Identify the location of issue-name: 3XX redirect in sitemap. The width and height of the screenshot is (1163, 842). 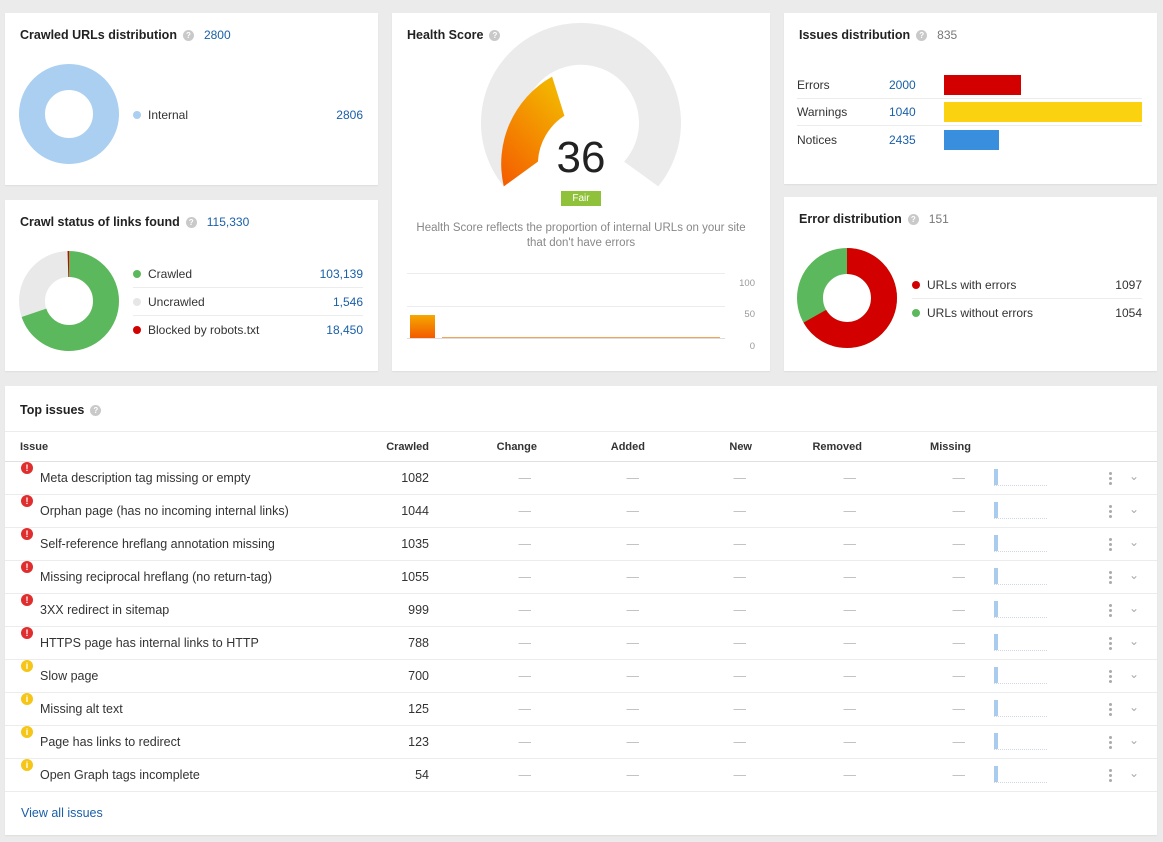
(105, 610).